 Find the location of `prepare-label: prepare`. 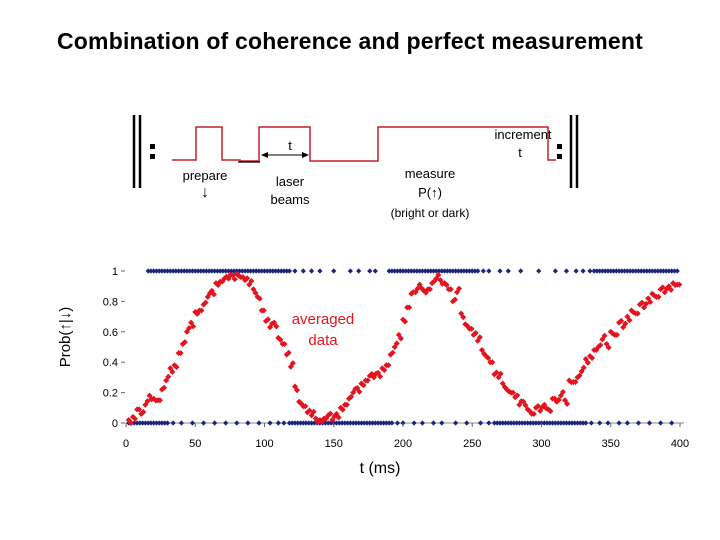

prepare-label: prepare is located at coordinates (205, 175).